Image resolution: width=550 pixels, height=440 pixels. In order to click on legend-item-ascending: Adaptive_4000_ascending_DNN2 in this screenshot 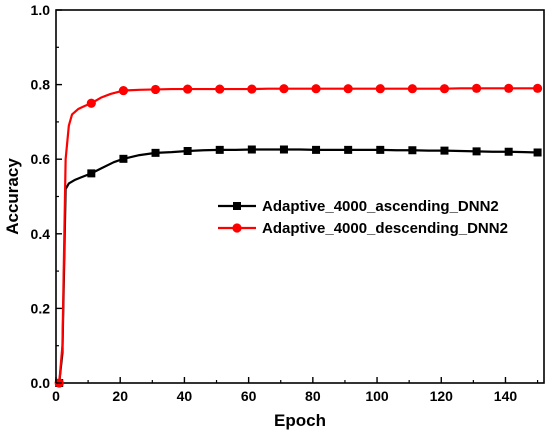, I will do `click(358, 206)`.